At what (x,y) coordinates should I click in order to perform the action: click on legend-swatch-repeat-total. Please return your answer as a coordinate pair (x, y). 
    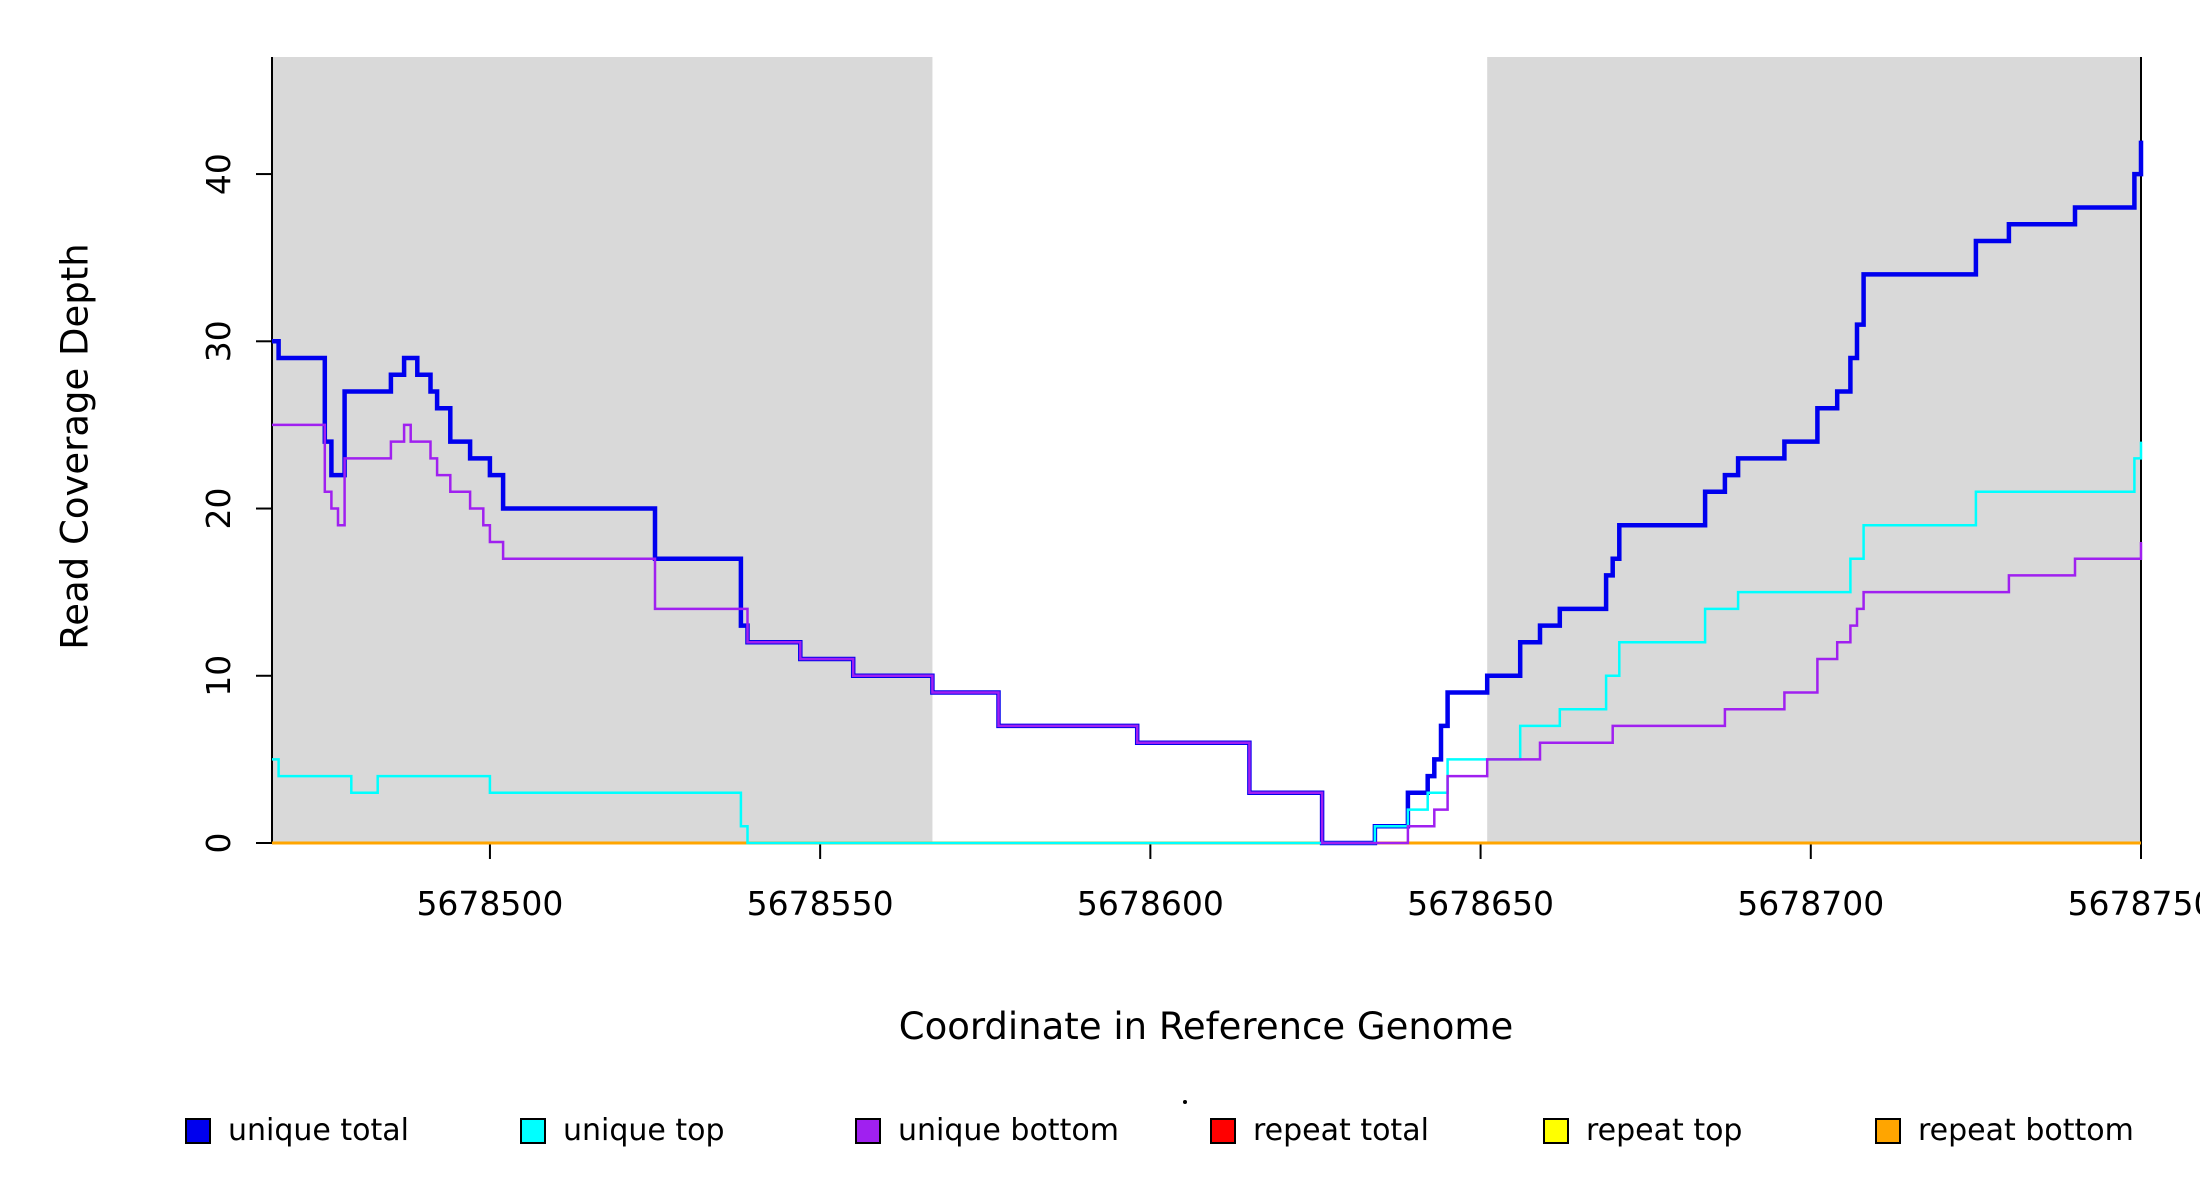
    Looking at the image, I should click on (1223, 1130).